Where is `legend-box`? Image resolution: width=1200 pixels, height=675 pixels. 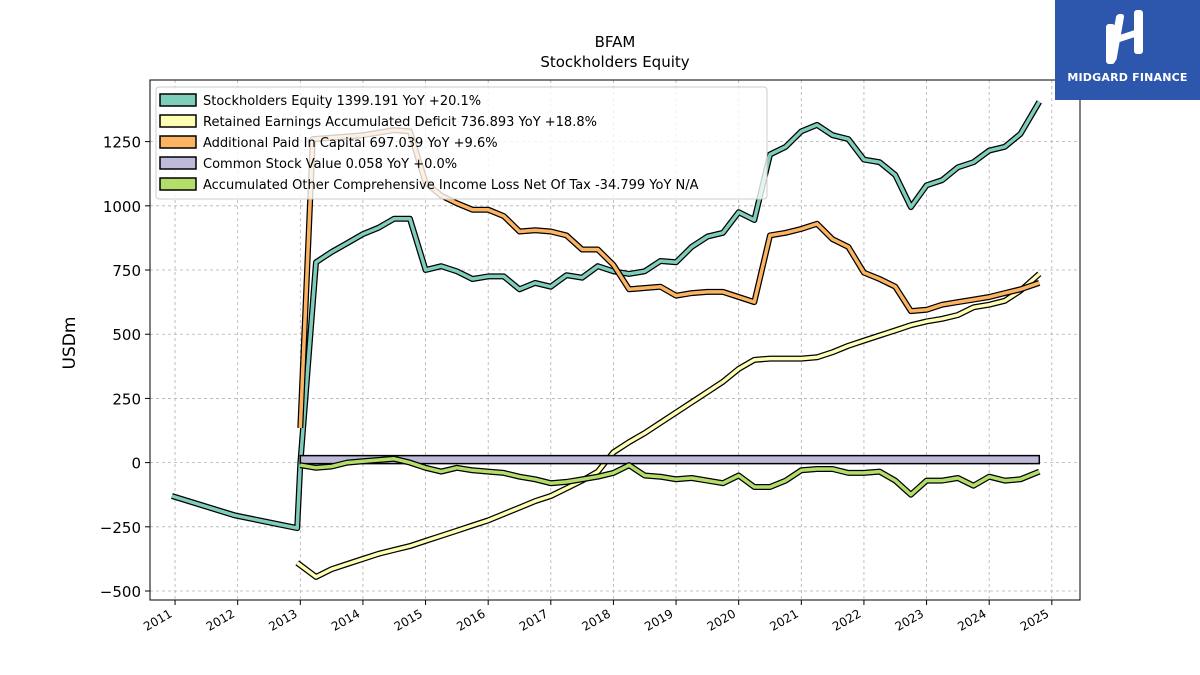
legend-box is located at coordinates (461, 143).